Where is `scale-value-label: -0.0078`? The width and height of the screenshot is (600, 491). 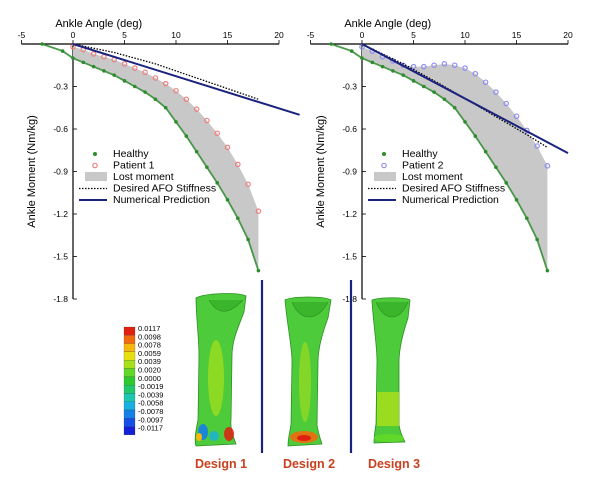
scale-value-label: -0.0078 is located at coordinates (150, 411).